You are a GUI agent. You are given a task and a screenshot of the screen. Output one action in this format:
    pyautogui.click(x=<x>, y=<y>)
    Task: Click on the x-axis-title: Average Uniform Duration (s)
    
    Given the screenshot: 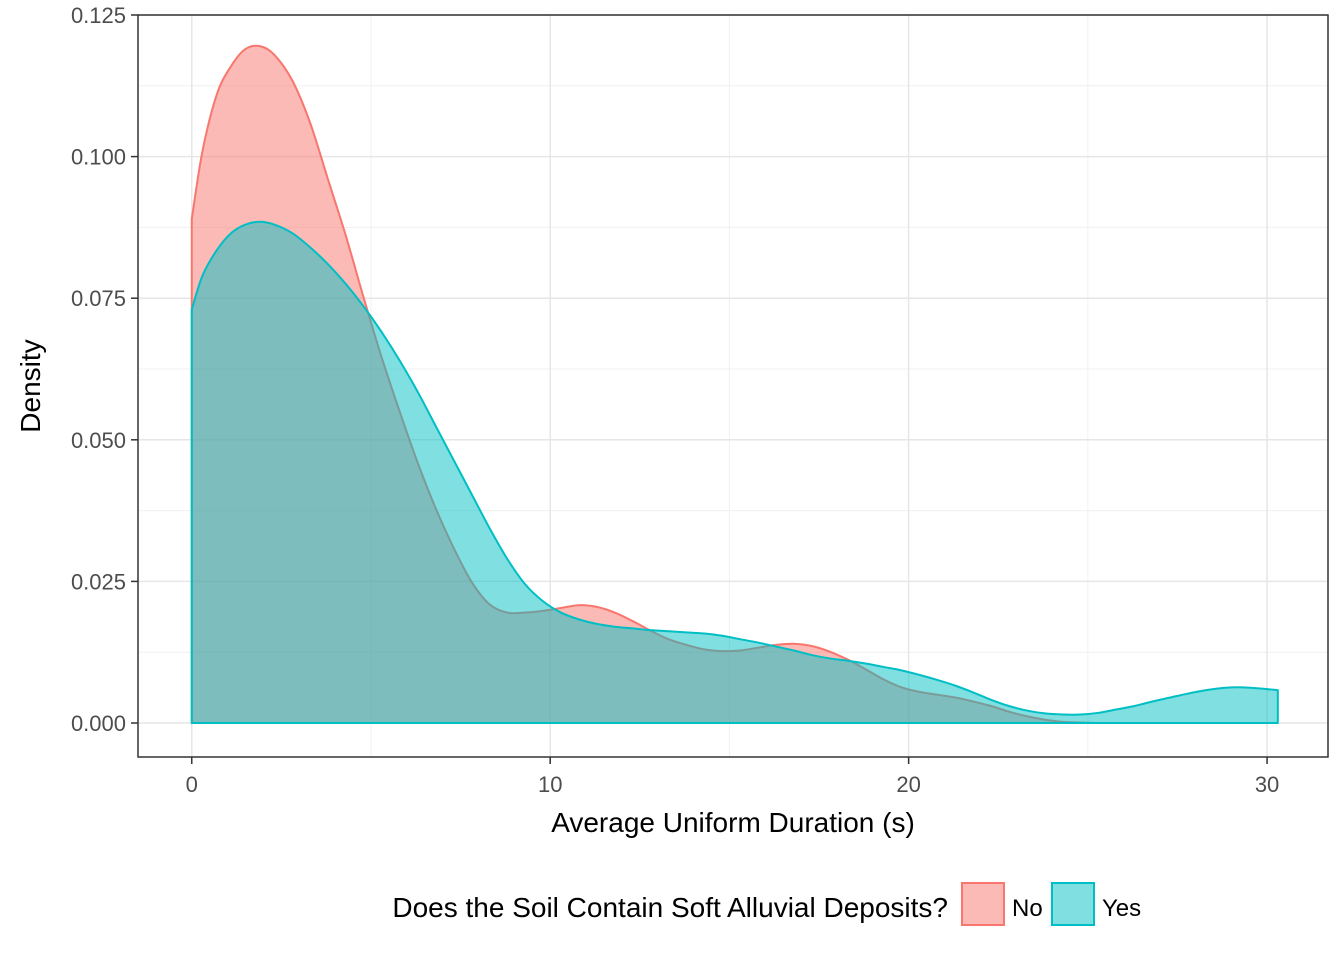 What is the action you would take?
    pyautogui.click(x=733, y=822)
    